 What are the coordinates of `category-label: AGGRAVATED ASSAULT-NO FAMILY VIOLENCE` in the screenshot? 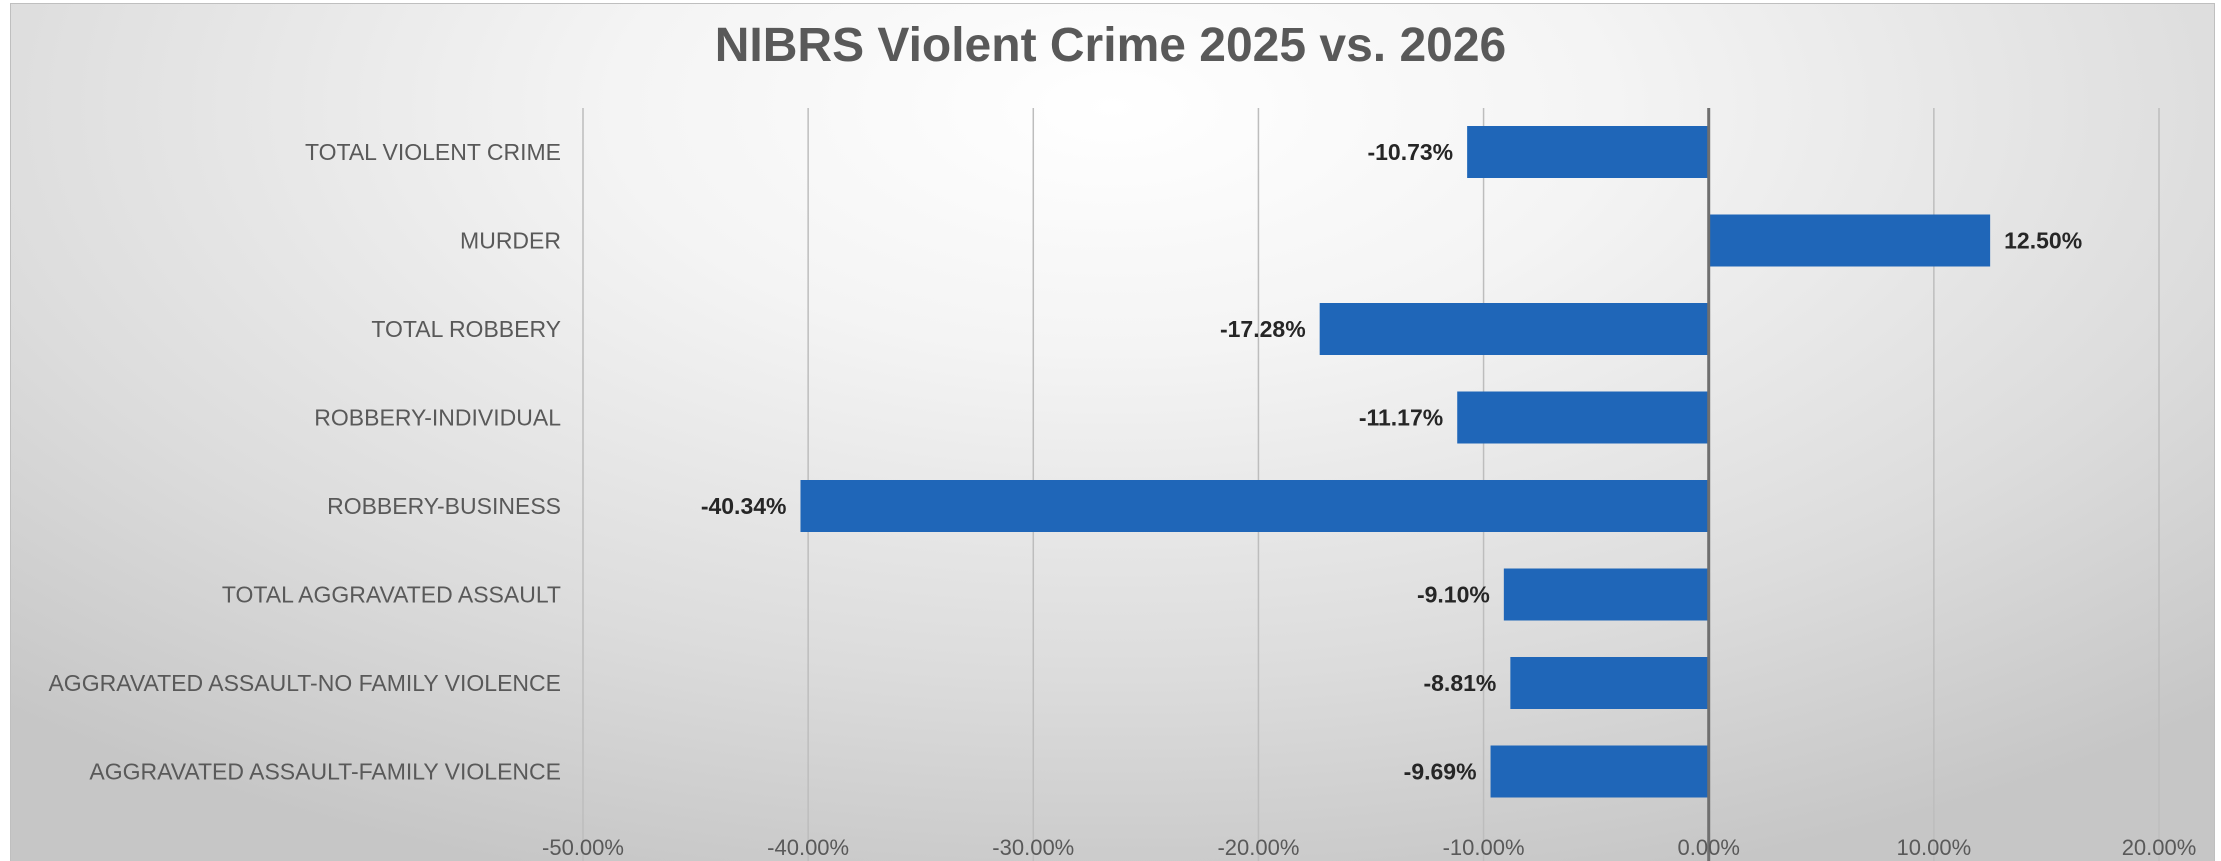 It's located at (304, 683).